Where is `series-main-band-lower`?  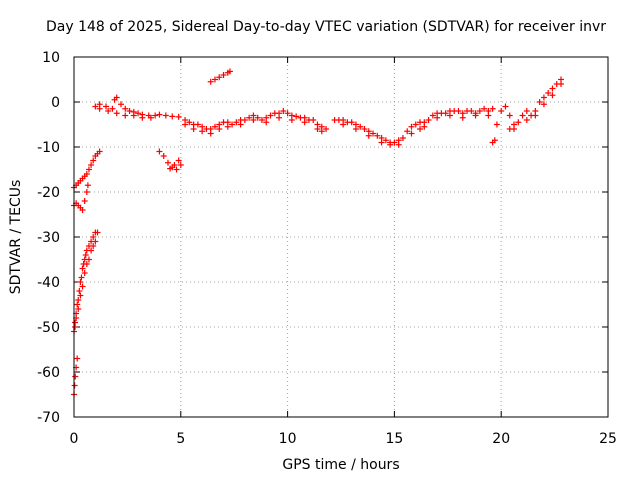
series-main-band-lower is located at coordinates (330, 114).